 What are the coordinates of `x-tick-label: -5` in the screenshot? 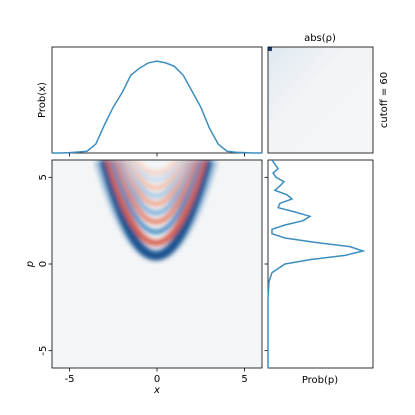 It's located at (70, 379).